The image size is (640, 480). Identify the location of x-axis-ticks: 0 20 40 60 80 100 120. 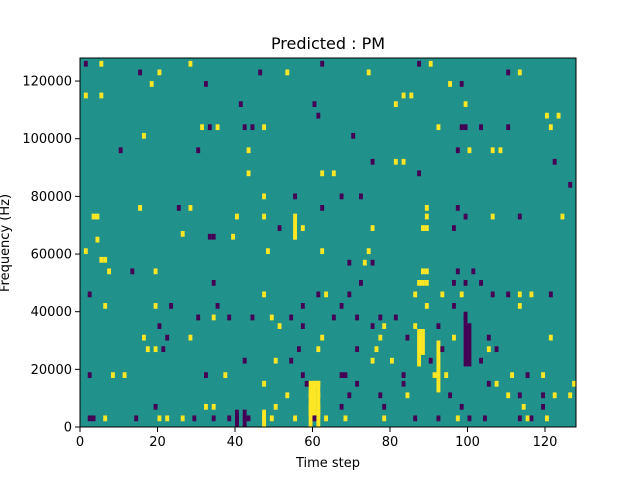
(316, 438).